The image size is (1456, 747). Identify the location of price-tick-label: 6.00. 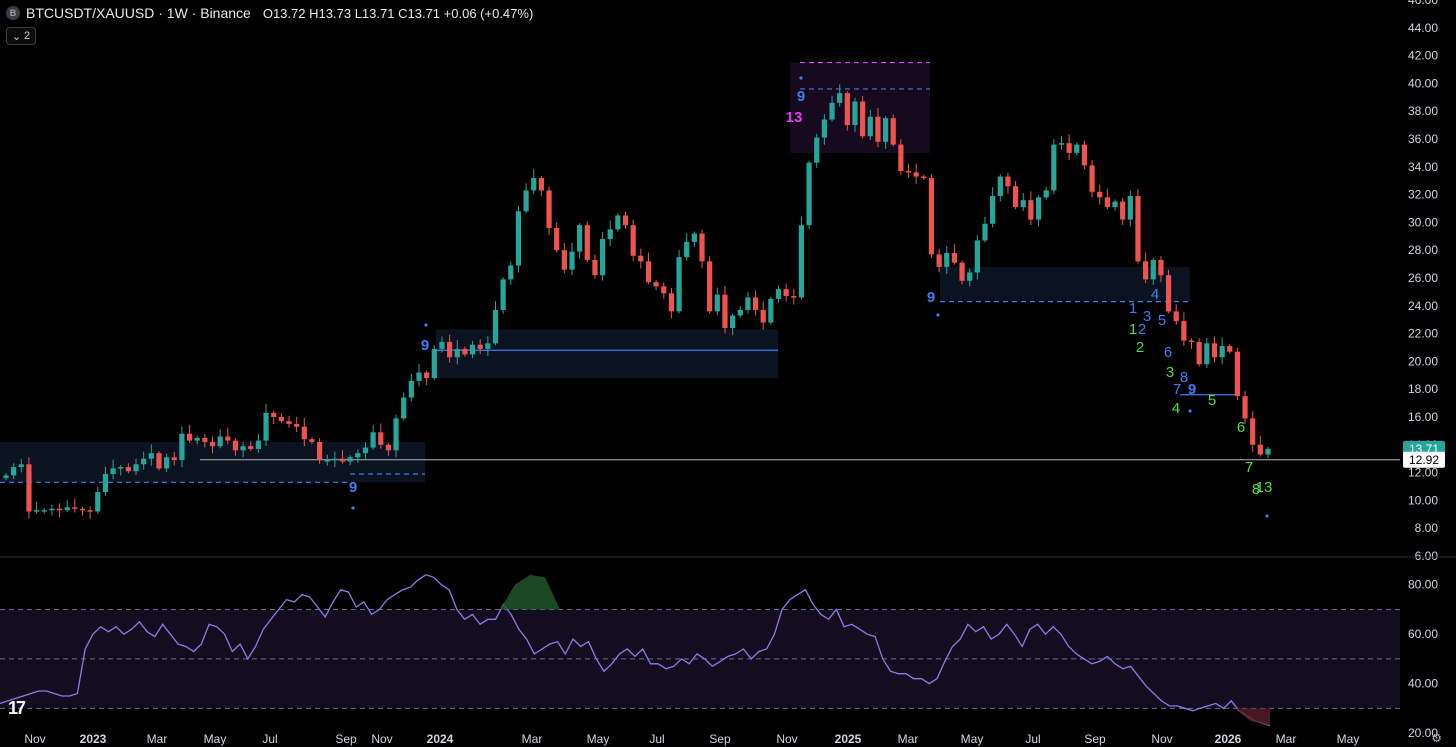
(1427, 556).